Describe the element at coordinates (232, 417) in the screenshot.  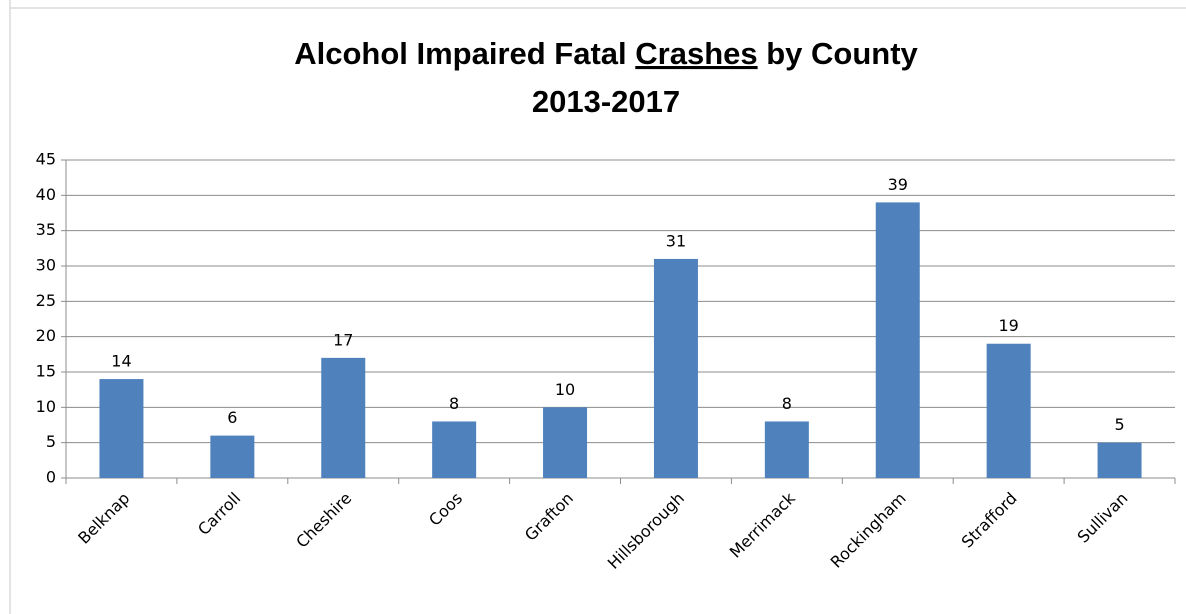
I see `data-label: 6` at that location.